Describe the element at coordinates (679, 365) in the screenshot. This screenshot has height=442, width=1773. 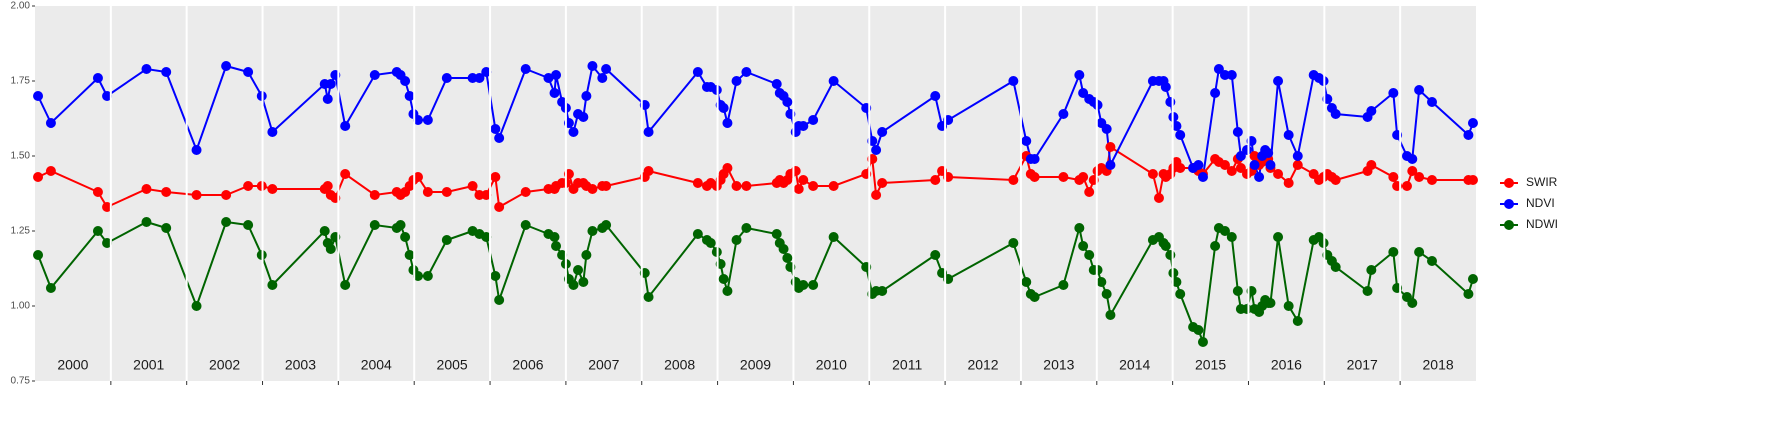
I see `x-tick-label: 2008` at that location.